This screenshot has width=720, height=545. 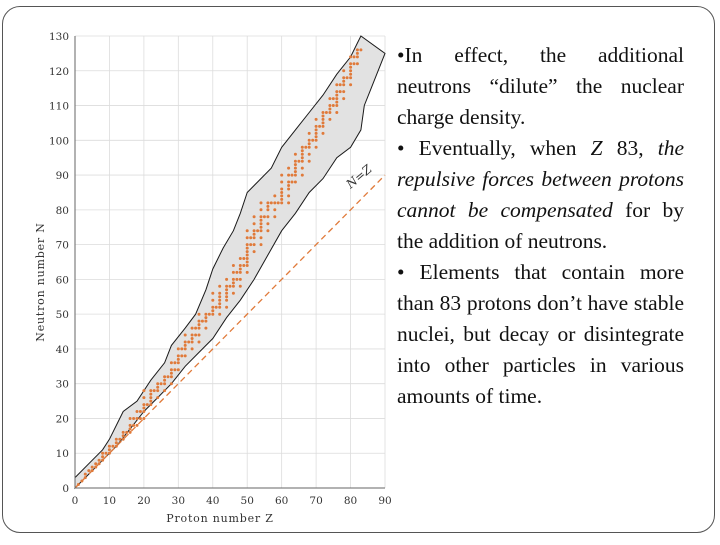 I want to click on x-tick-label: 20, so click(x=143, y=501).